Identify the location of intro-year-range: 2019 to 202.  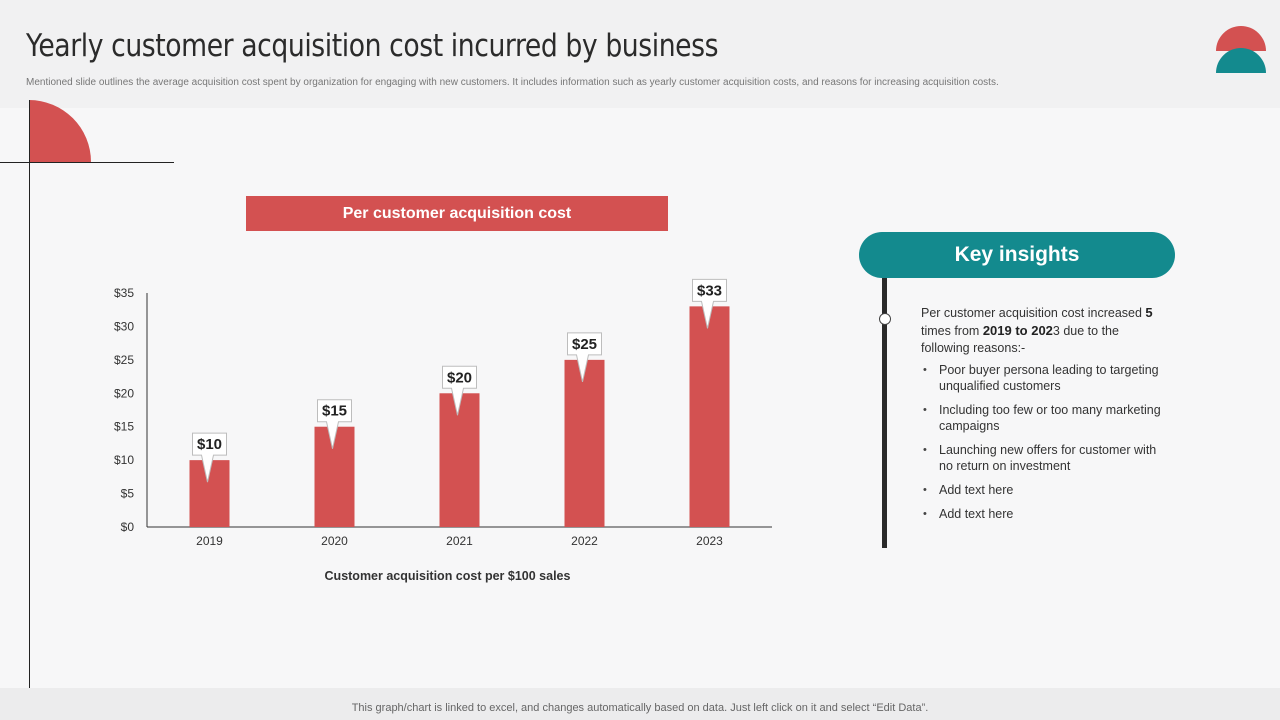
(1017, 330).